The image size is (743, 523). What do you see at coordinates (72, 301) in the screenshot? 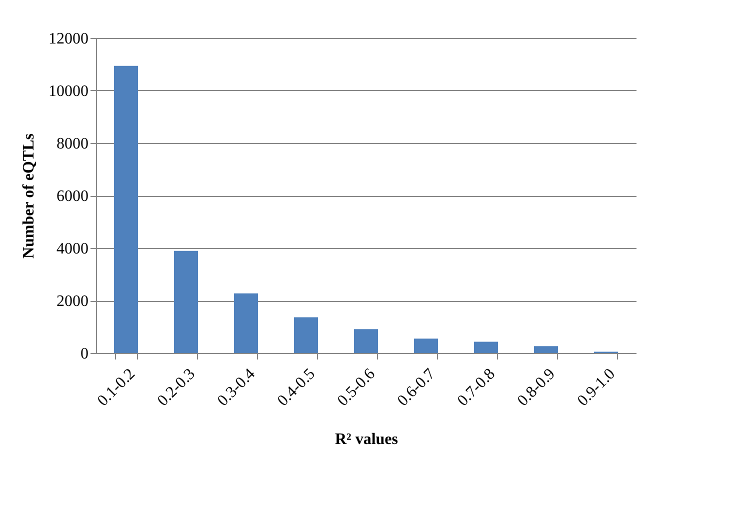
I see `y-tick-label: 2000` at bounding box center [72, 301].